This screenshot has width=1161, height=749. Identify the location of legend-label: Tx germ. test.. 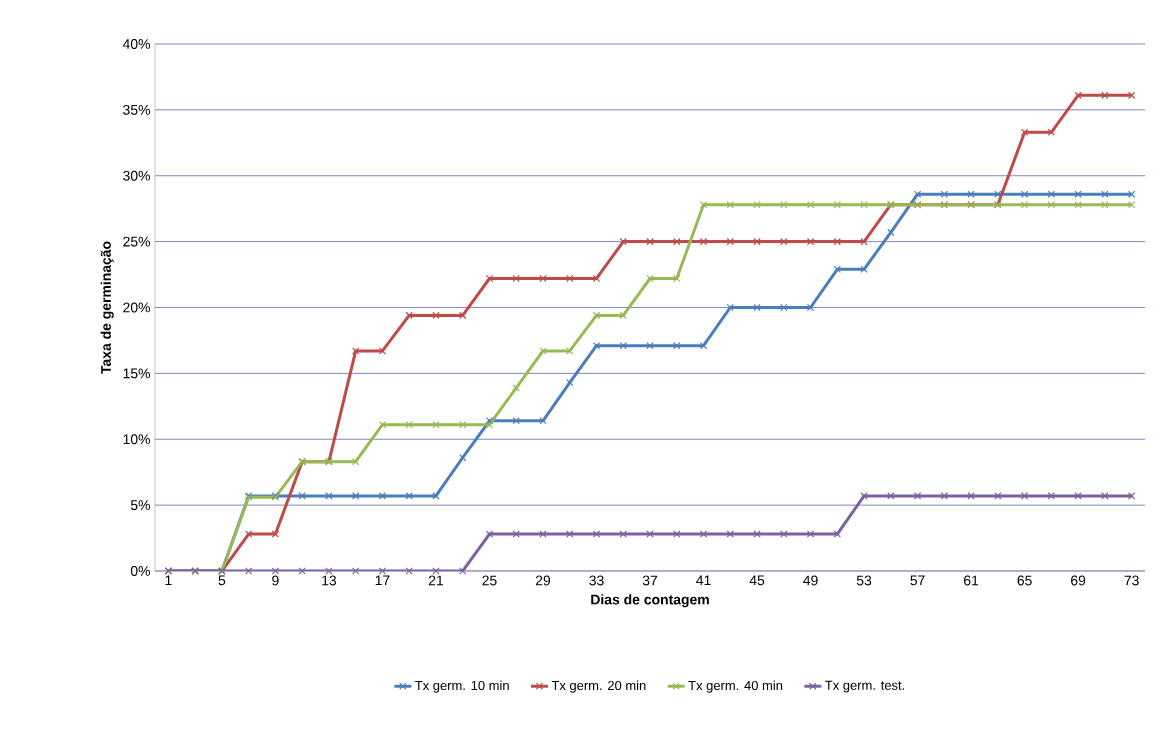
(865, 686).